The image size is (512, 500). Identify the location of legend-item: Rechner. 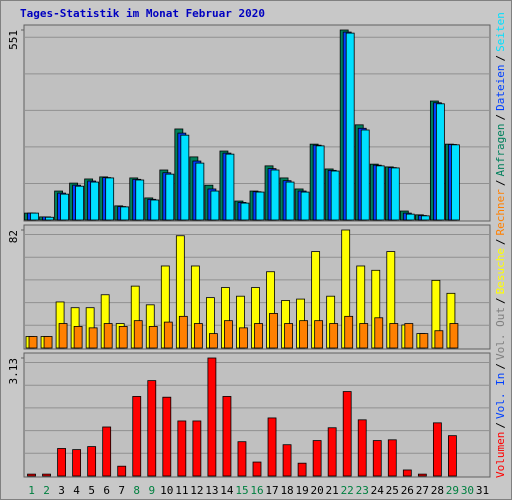
(500, 212).